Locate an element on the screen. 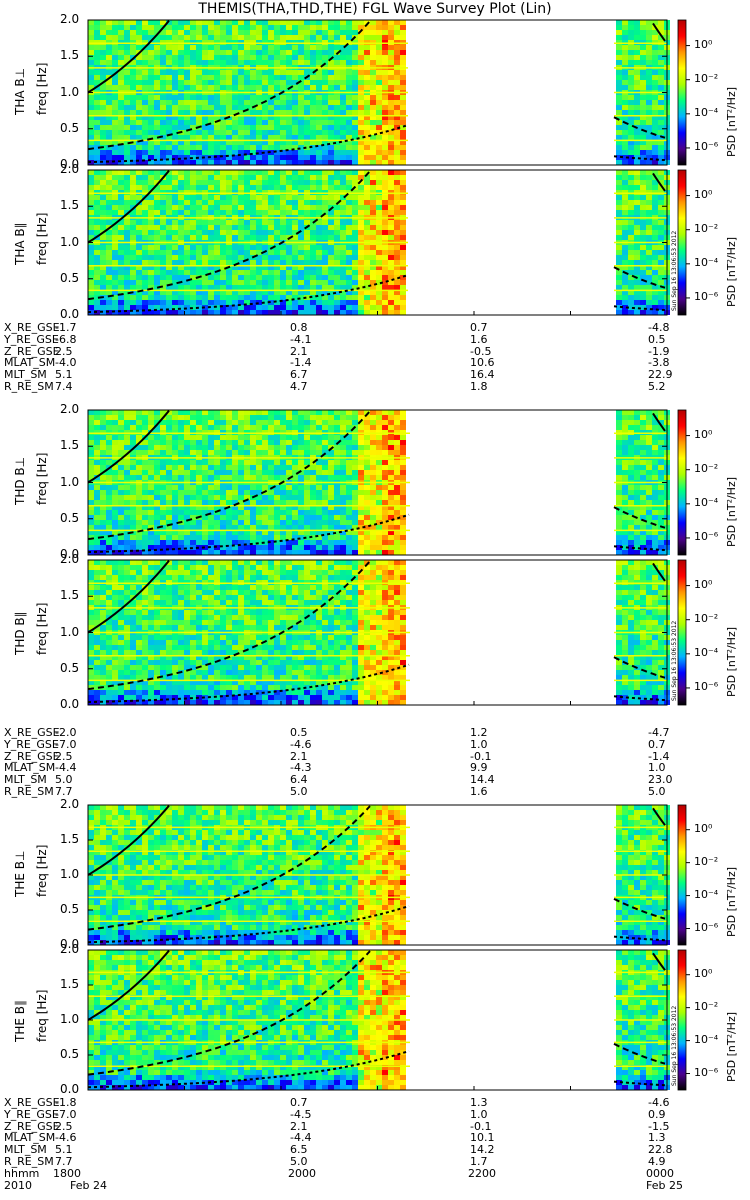  panel-label: THE B⊥ is located at coordinates (20, 873).